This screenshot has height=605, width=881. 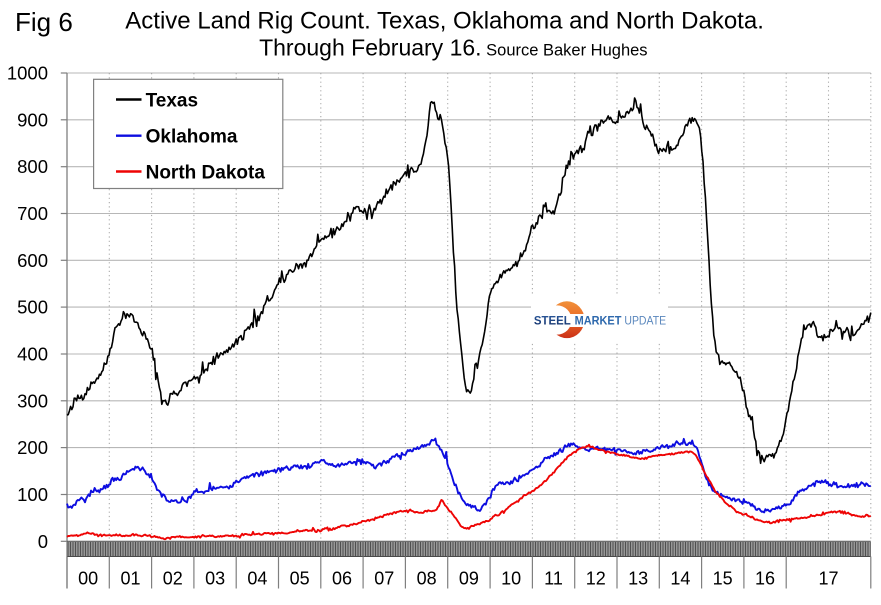 What do you see at coordinates (638, 579) in the screenshot?
I see `svg-text: 13` at bounding box center [638, 579].